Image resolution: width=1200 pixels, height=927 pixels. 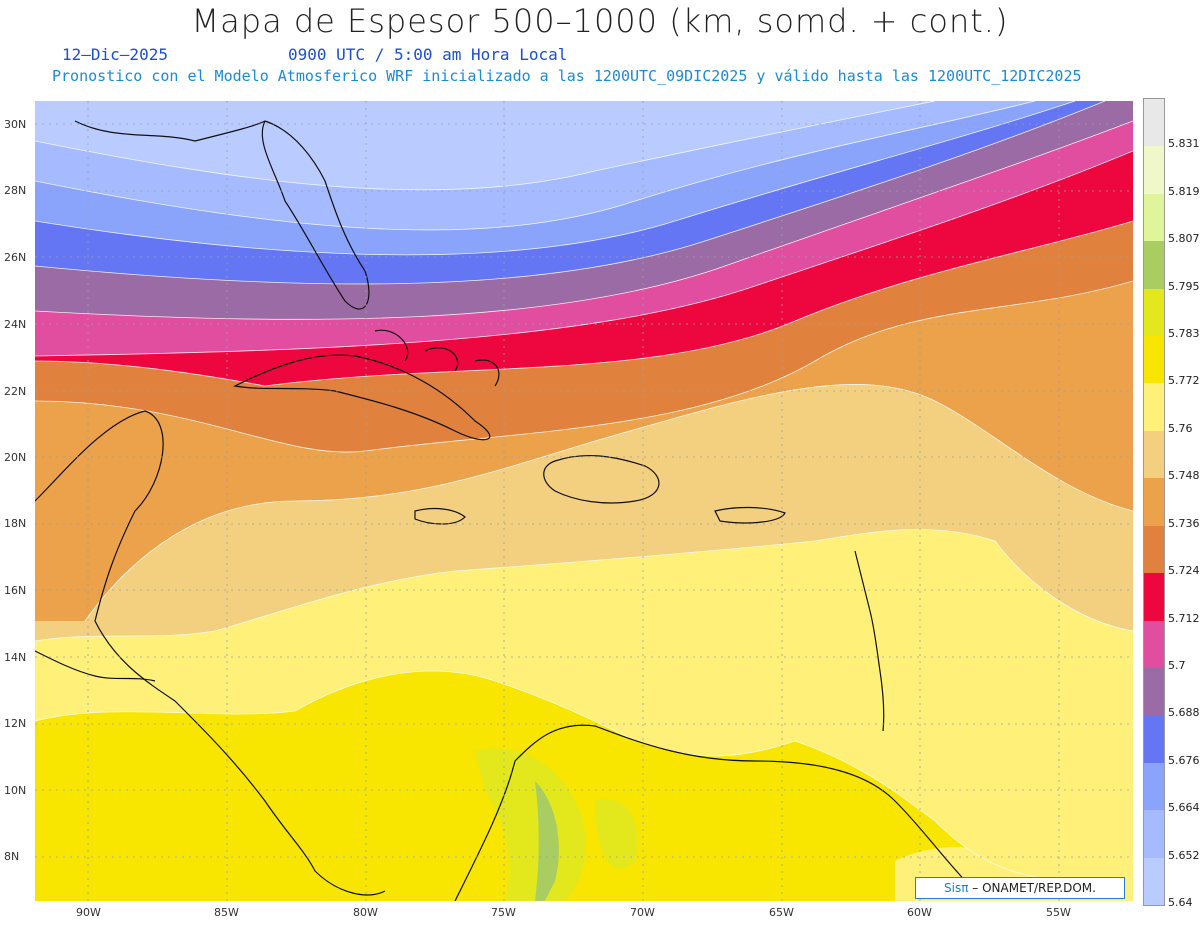 What do you see at coordinates (1184, 381) in the screenshot?
I see `colorbar-label: 5.772` at bounding box center [1184, 381].